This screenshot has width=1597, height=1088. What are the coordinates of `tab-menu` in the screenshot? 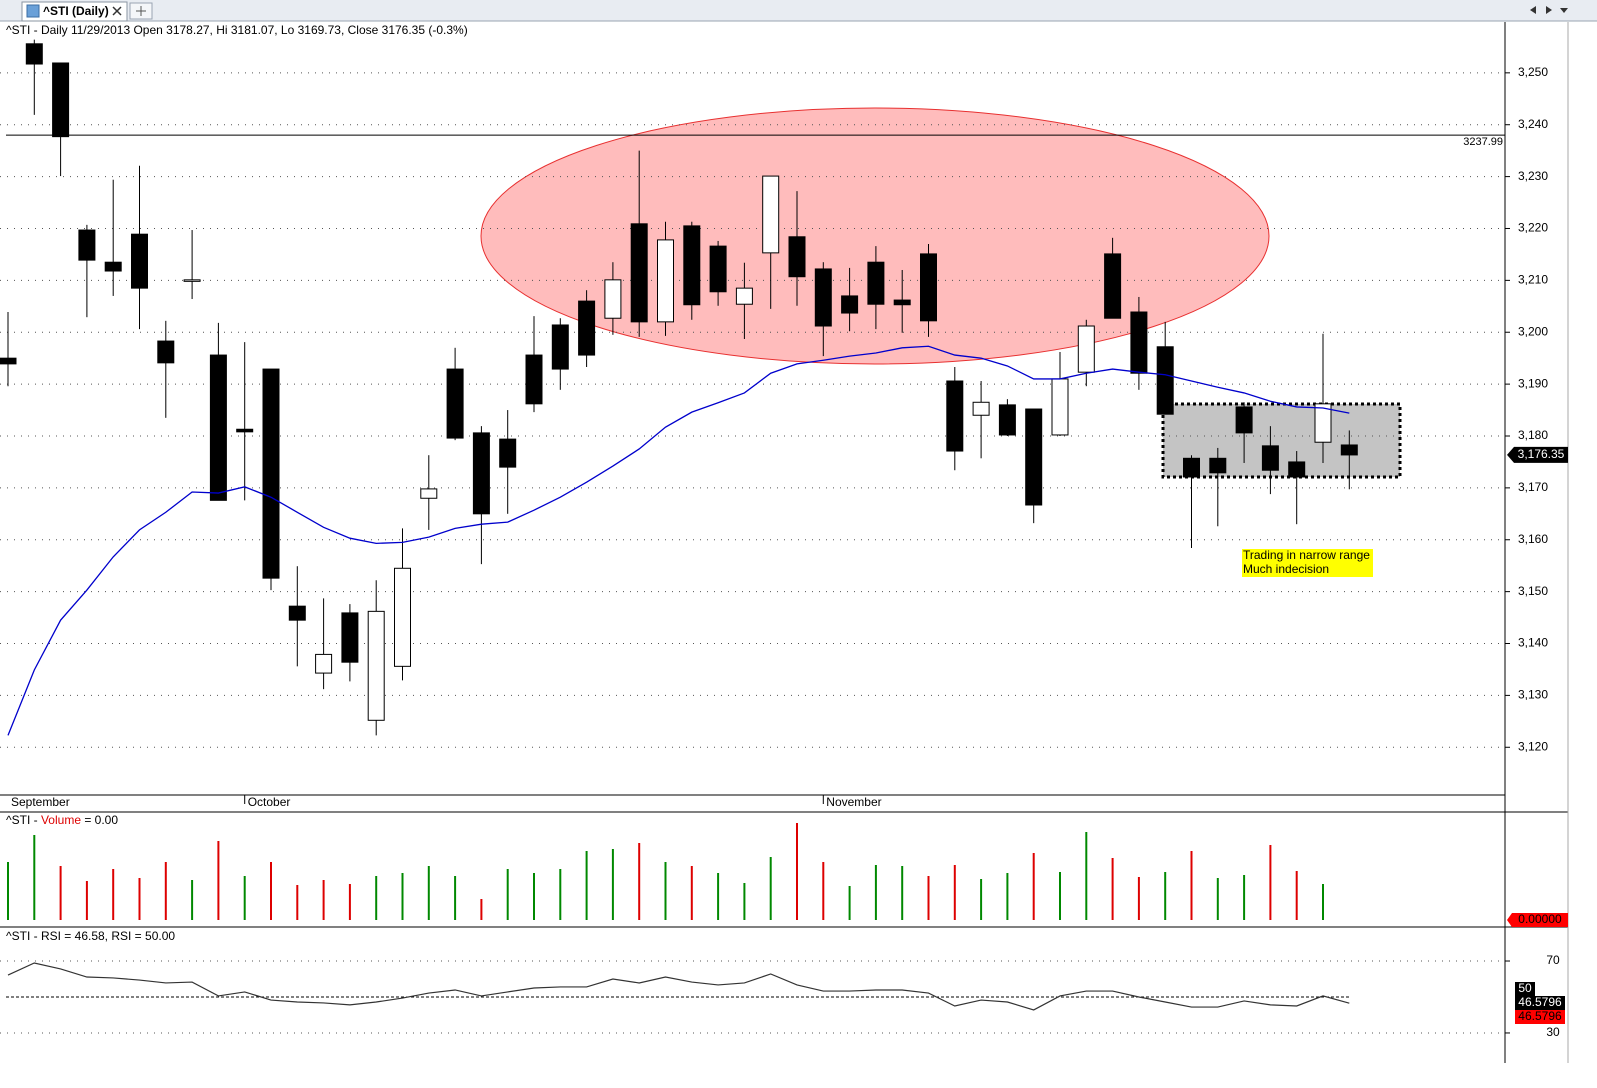 It's located at (1564, 10).